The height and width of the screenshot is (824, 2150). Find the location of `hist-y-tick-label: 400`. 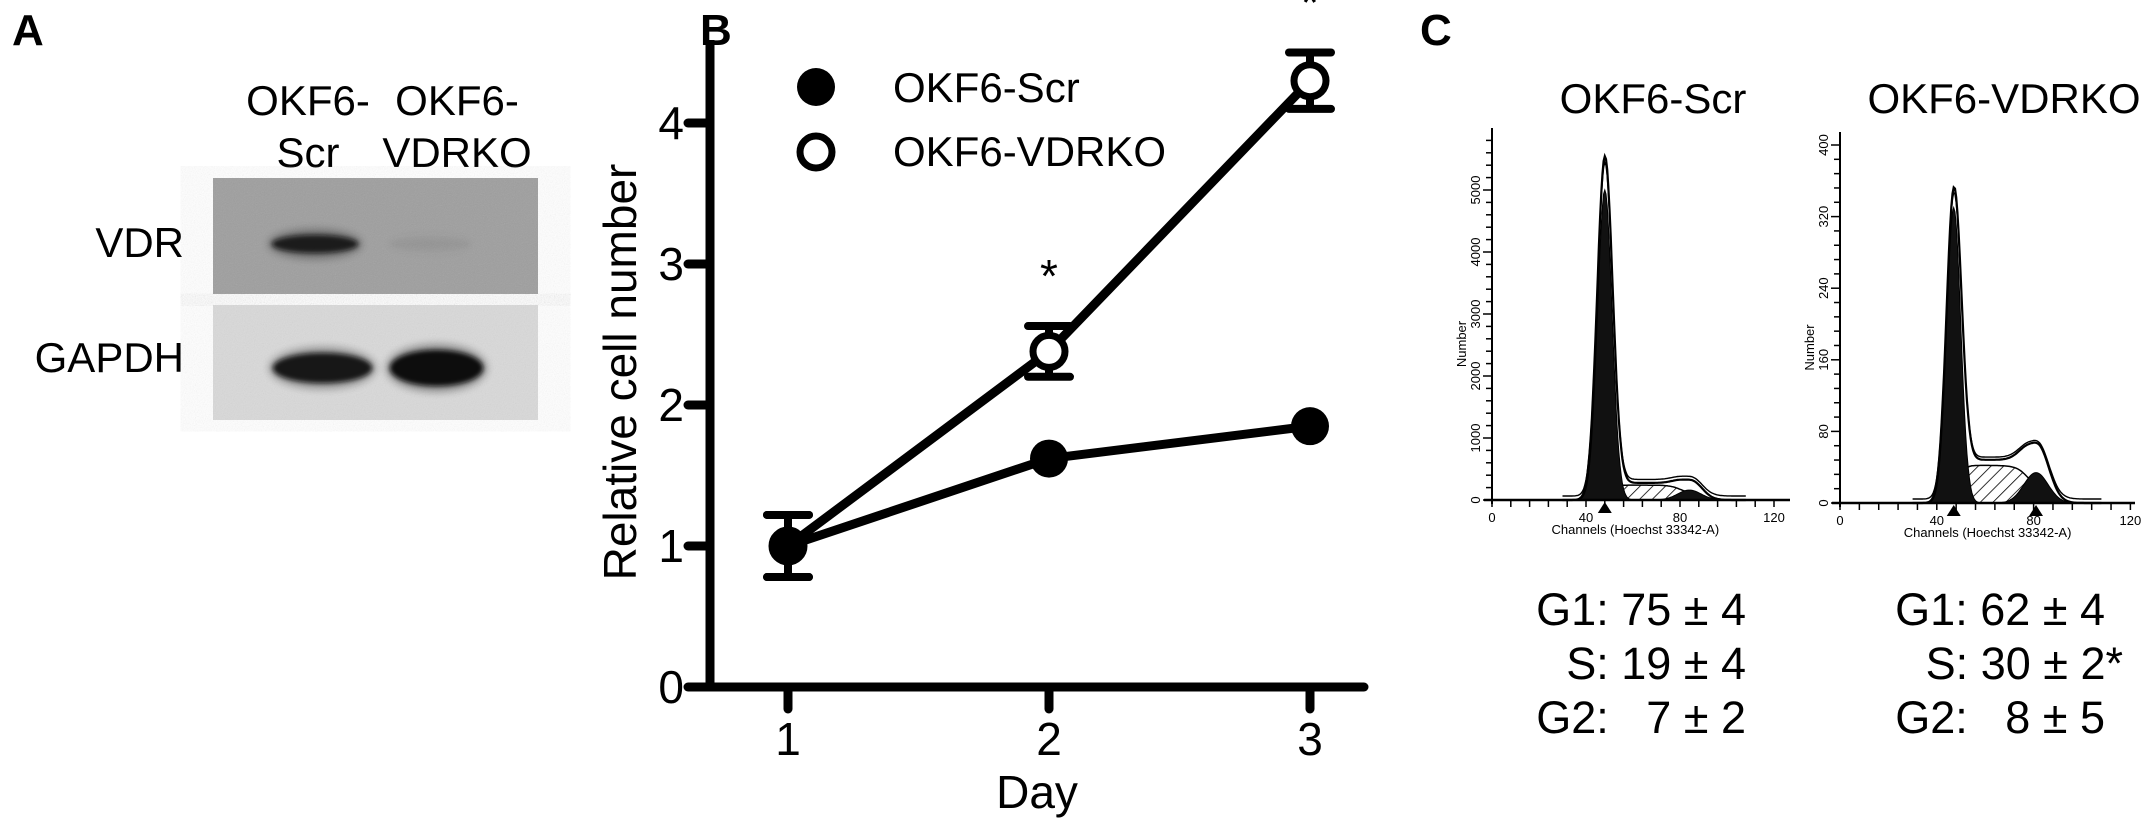

hist-y-tick-label: 400 is located at coordinates (1823, 145).